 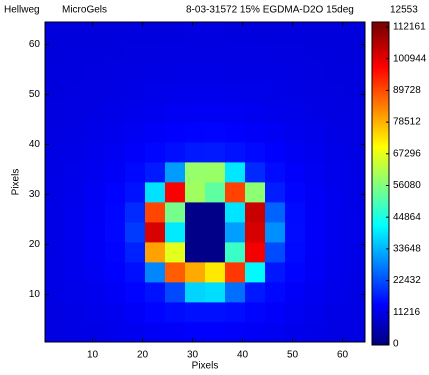 What do you see at coordinates (343, 355) in the screenshot?
I see `x-tick-label: 60` at bounding box center [343, 355].